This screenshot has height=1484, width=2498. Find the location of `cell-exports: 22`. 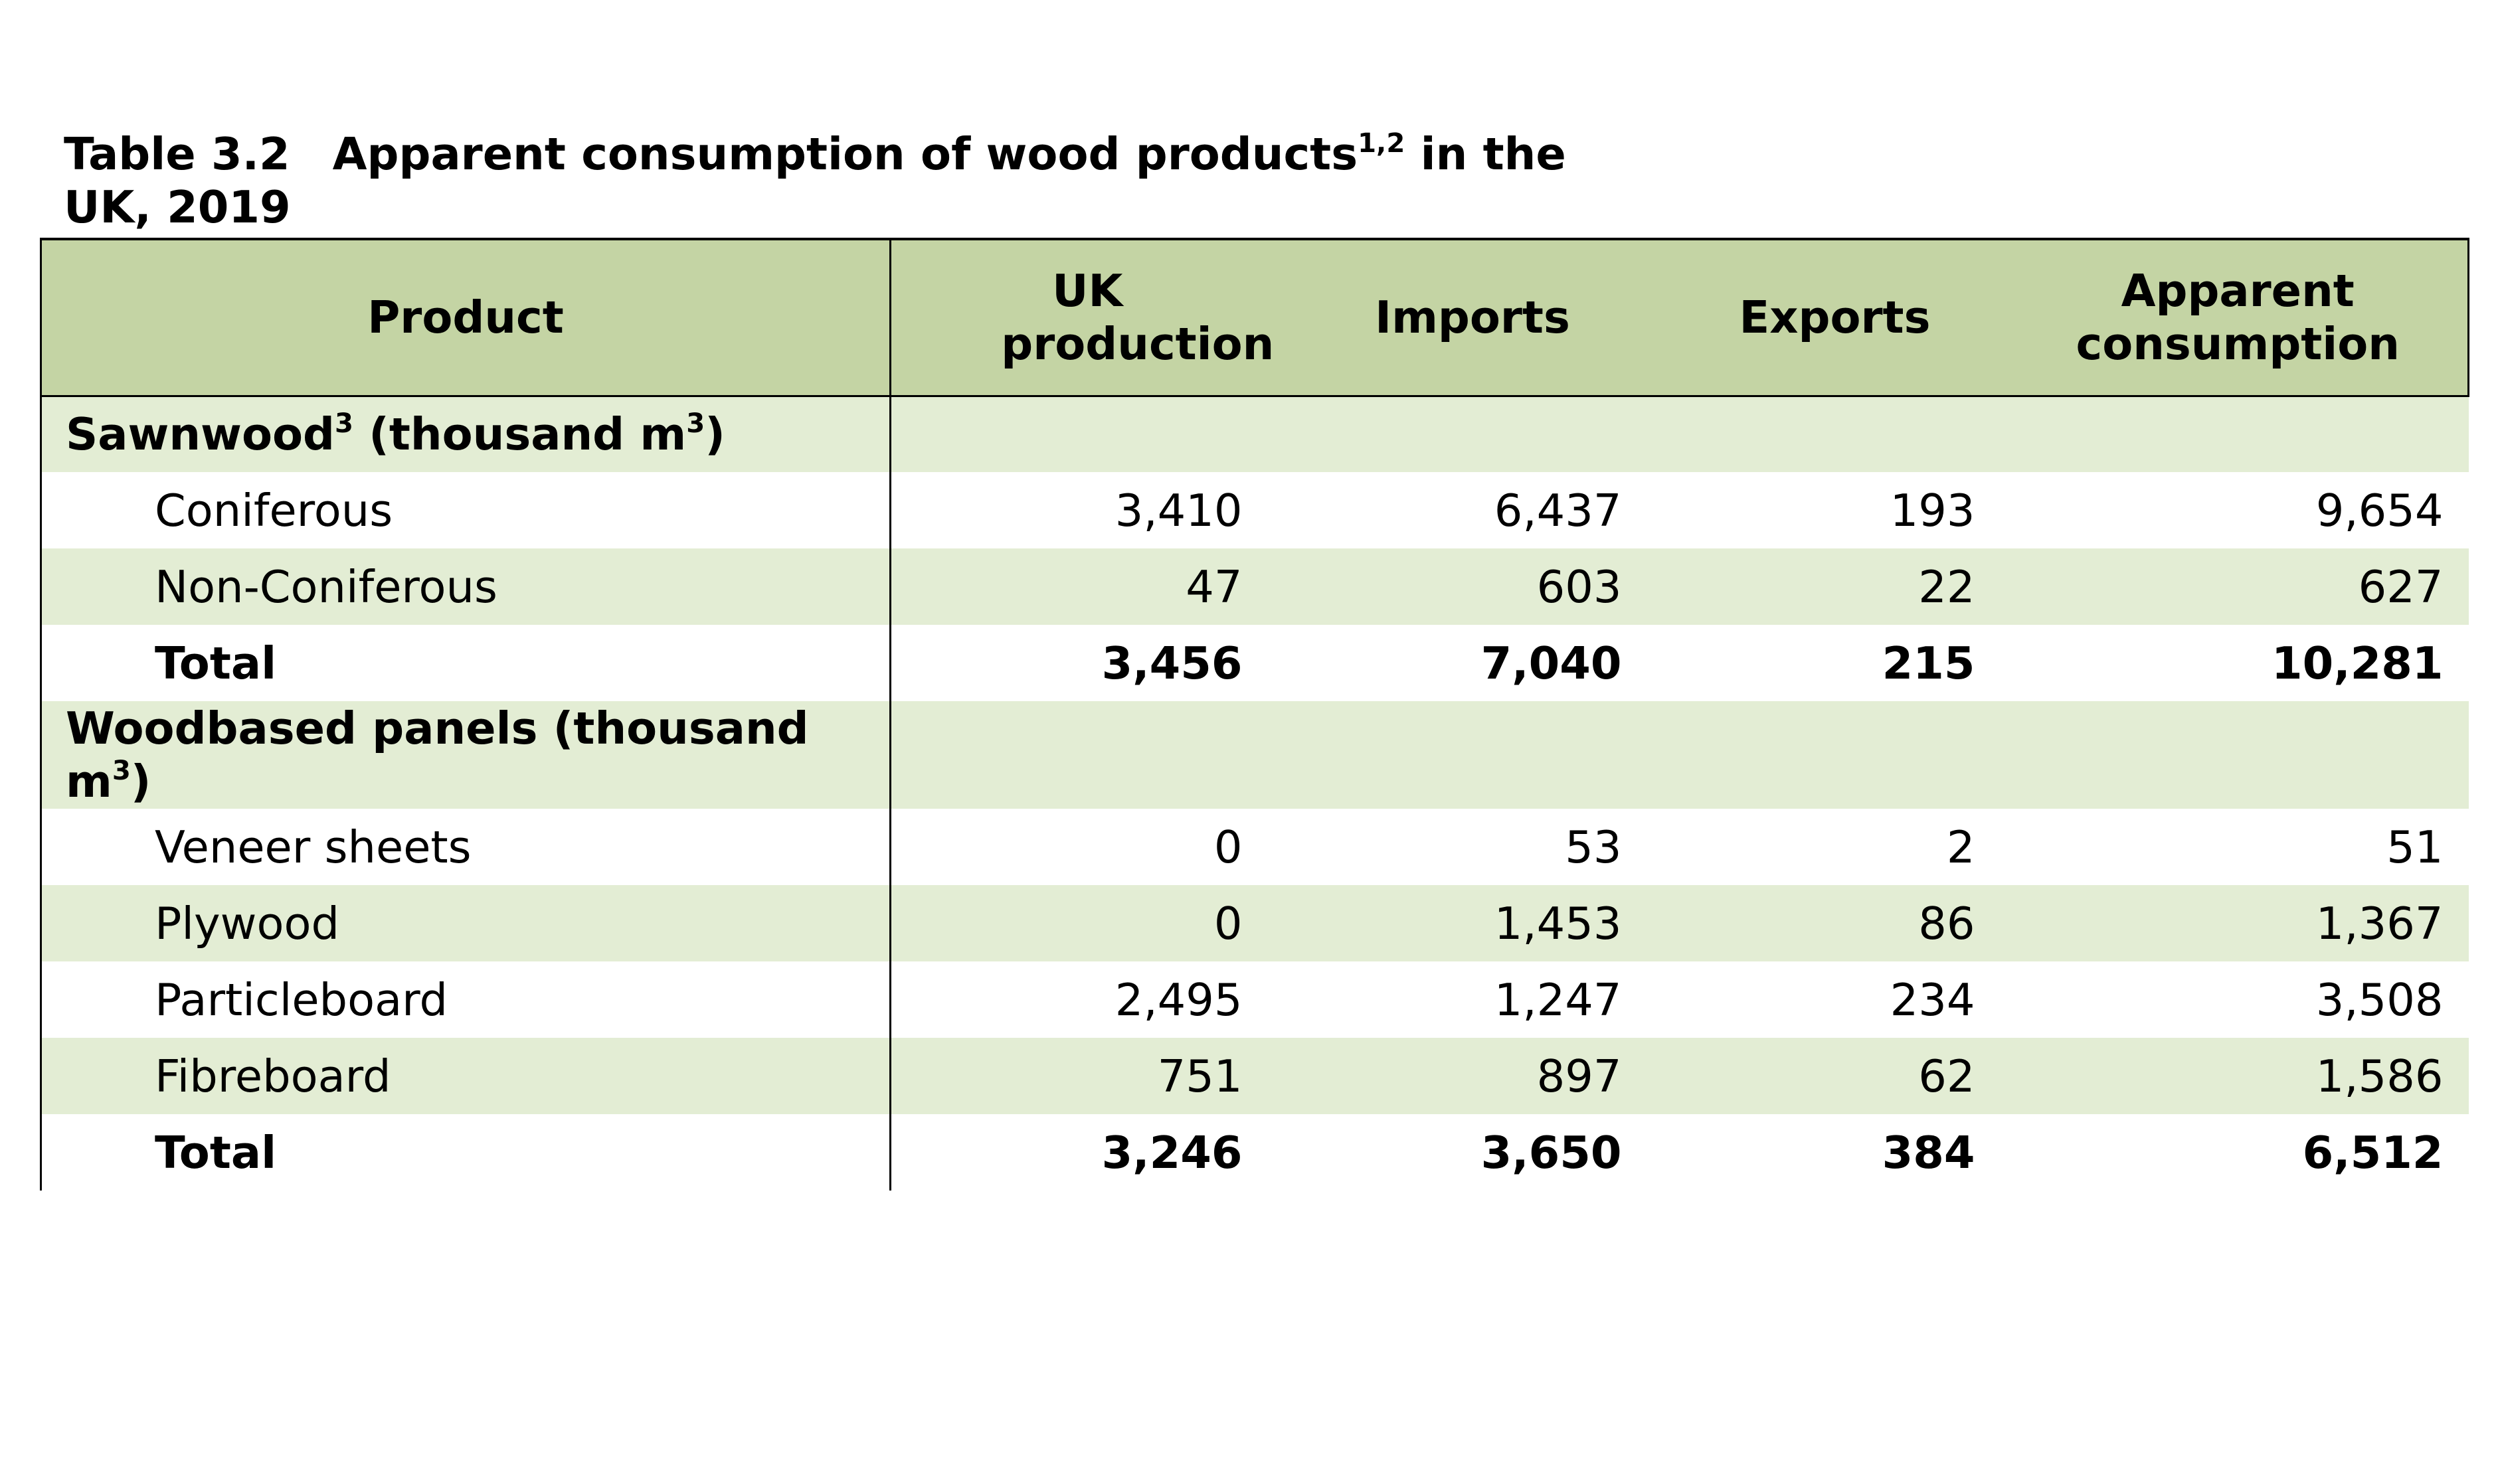

cell-exports: 22 is located at coordinates (1947, 586).